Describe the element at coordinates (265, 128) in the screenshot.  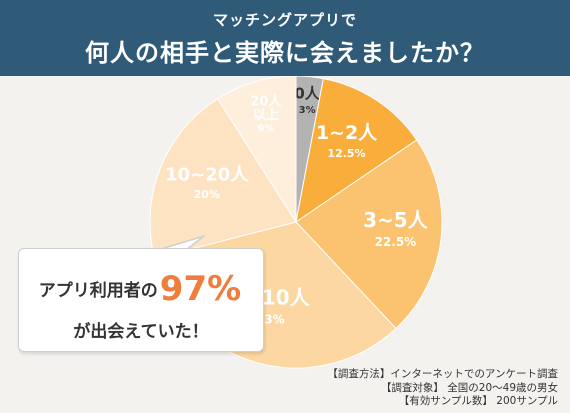
I see `slice-percent-label: 9%` at that location.